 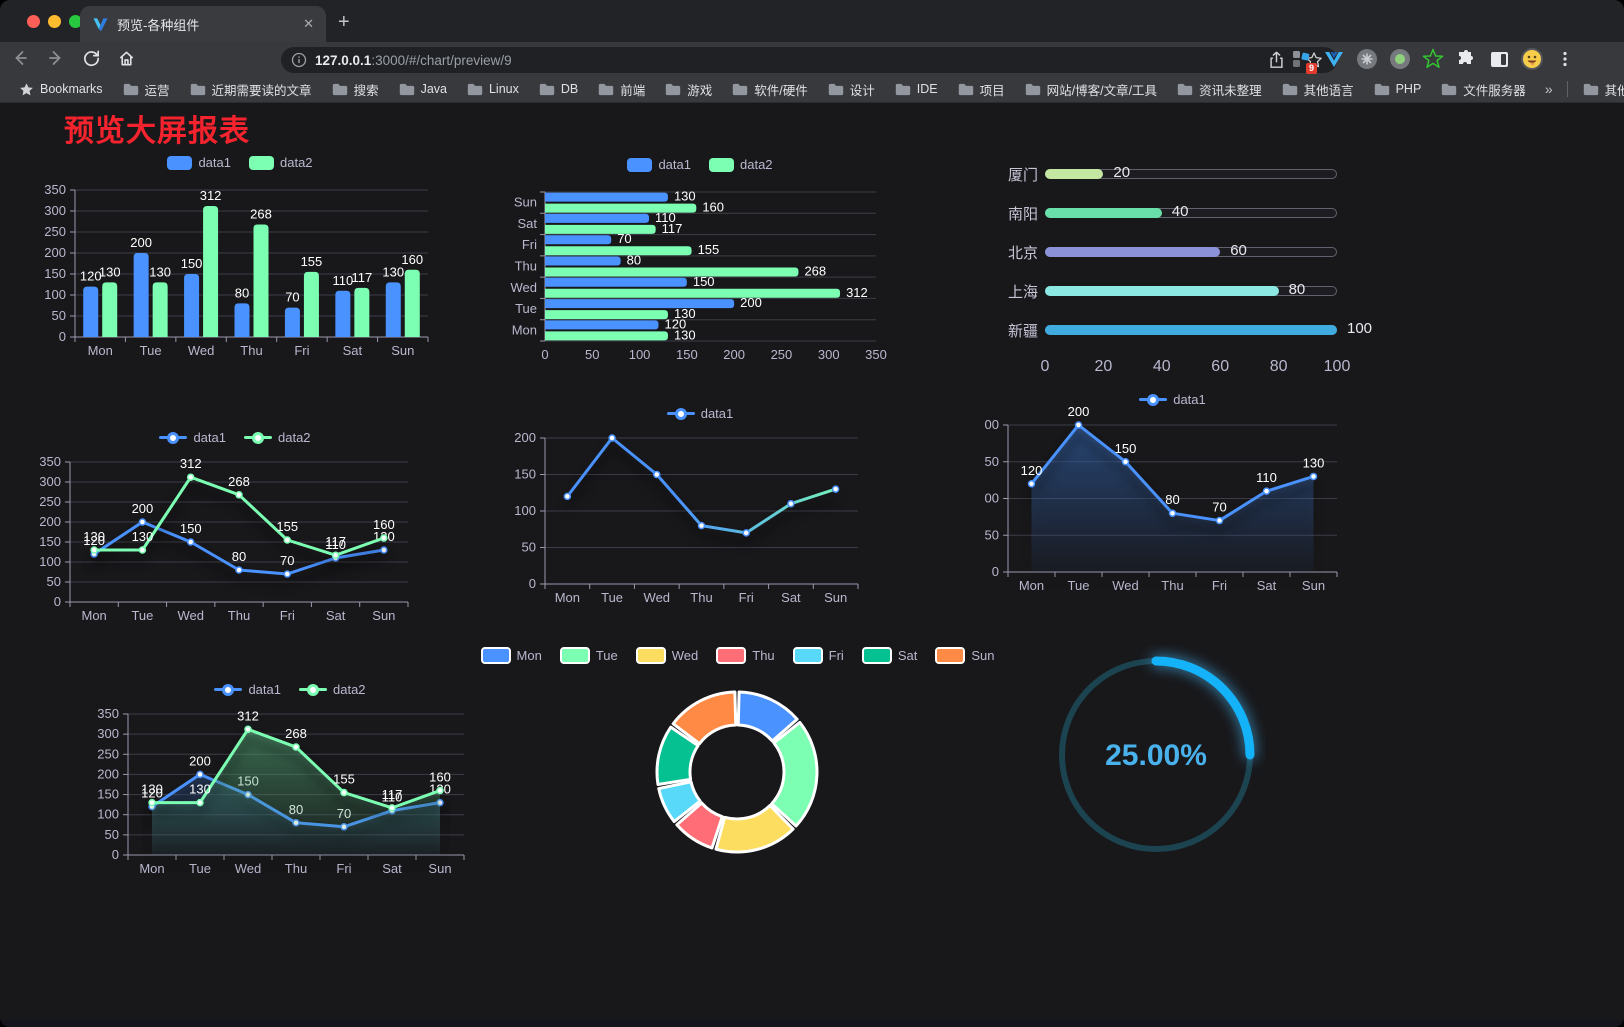 What do you see at coordinates (1334, 59) in the screenshot?
I see `vue-devtools-icon` at bounding box center [1334, 59].